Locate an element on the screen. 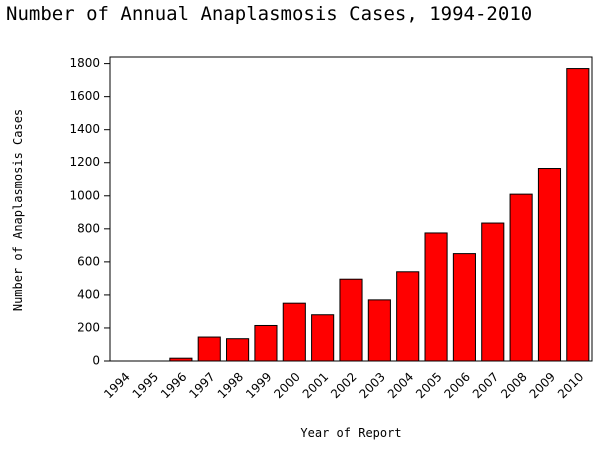 The width and height of the screenshot is (600, 450). x-tick-label: 2009 is located at coordinates (542, 385).